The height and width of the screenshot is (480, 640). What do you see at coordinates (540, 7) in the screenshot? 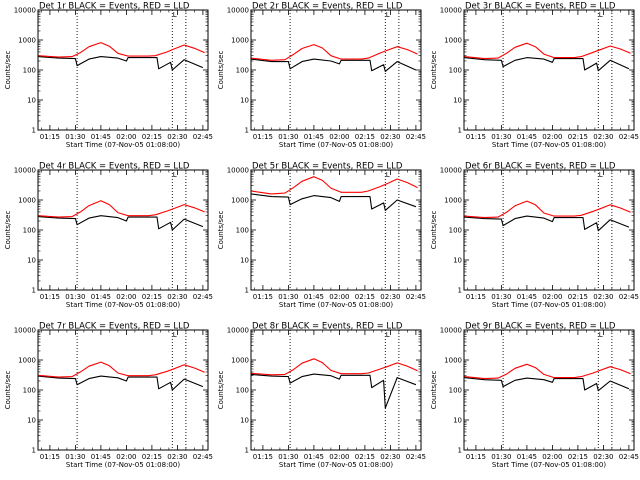
I see `chart-title: Det 3r BLACK = Events, RED = LLD` at bounding box center [540, 7].